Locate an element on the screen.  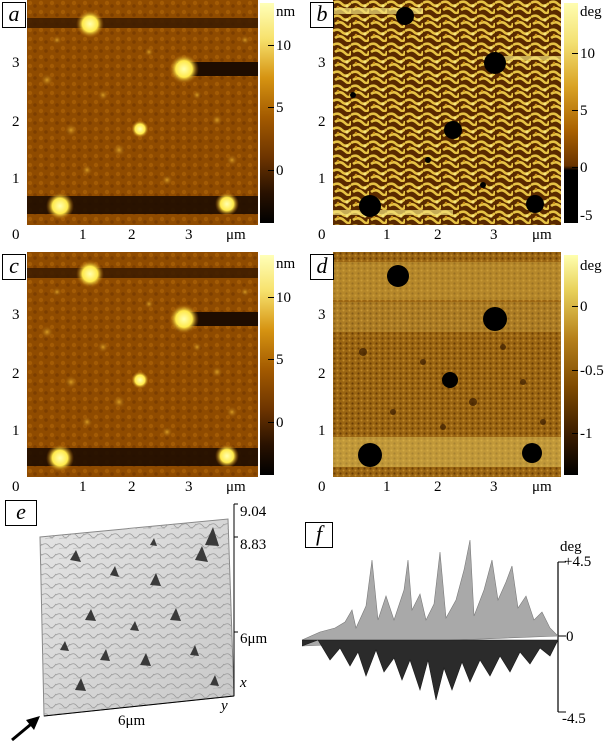
y-tick-b: 3 is located at coordinates (322, 63).